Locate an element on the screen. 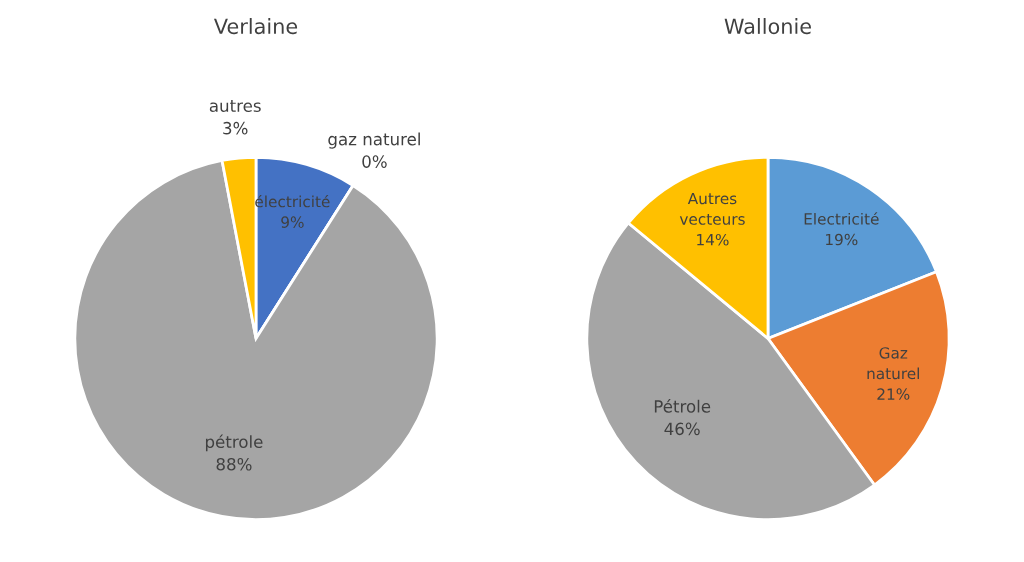  slice-label: pétrole is located at coordinates (234, 443).